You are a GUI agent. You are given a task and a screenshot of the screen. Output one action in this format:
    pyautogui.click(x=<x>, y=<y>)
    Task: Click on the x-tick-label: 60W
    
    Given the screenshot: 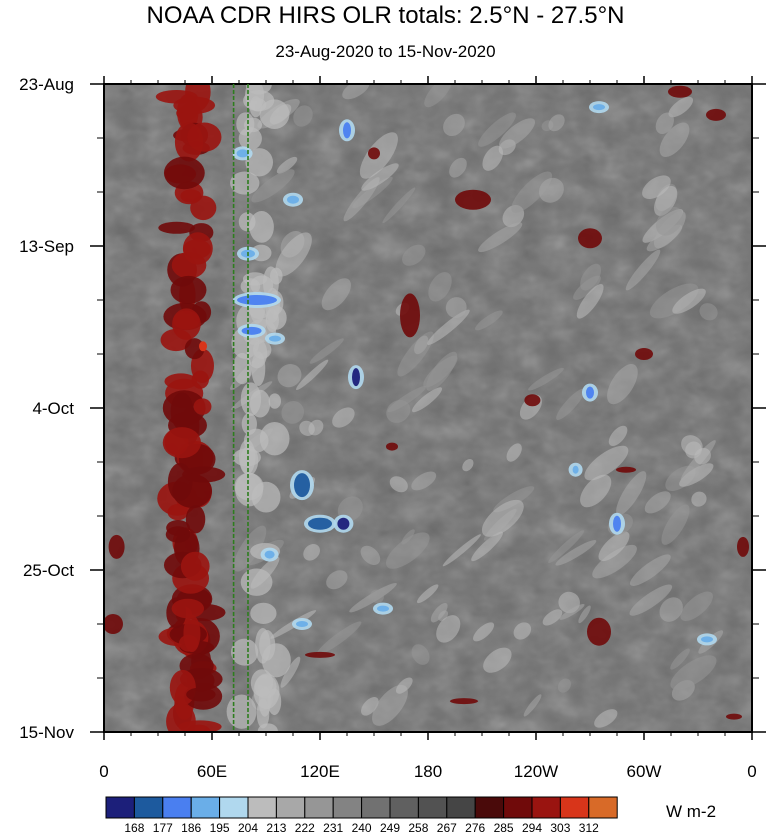 What is the action you would take?
    pyautogui.click(x=644, y=771)
    